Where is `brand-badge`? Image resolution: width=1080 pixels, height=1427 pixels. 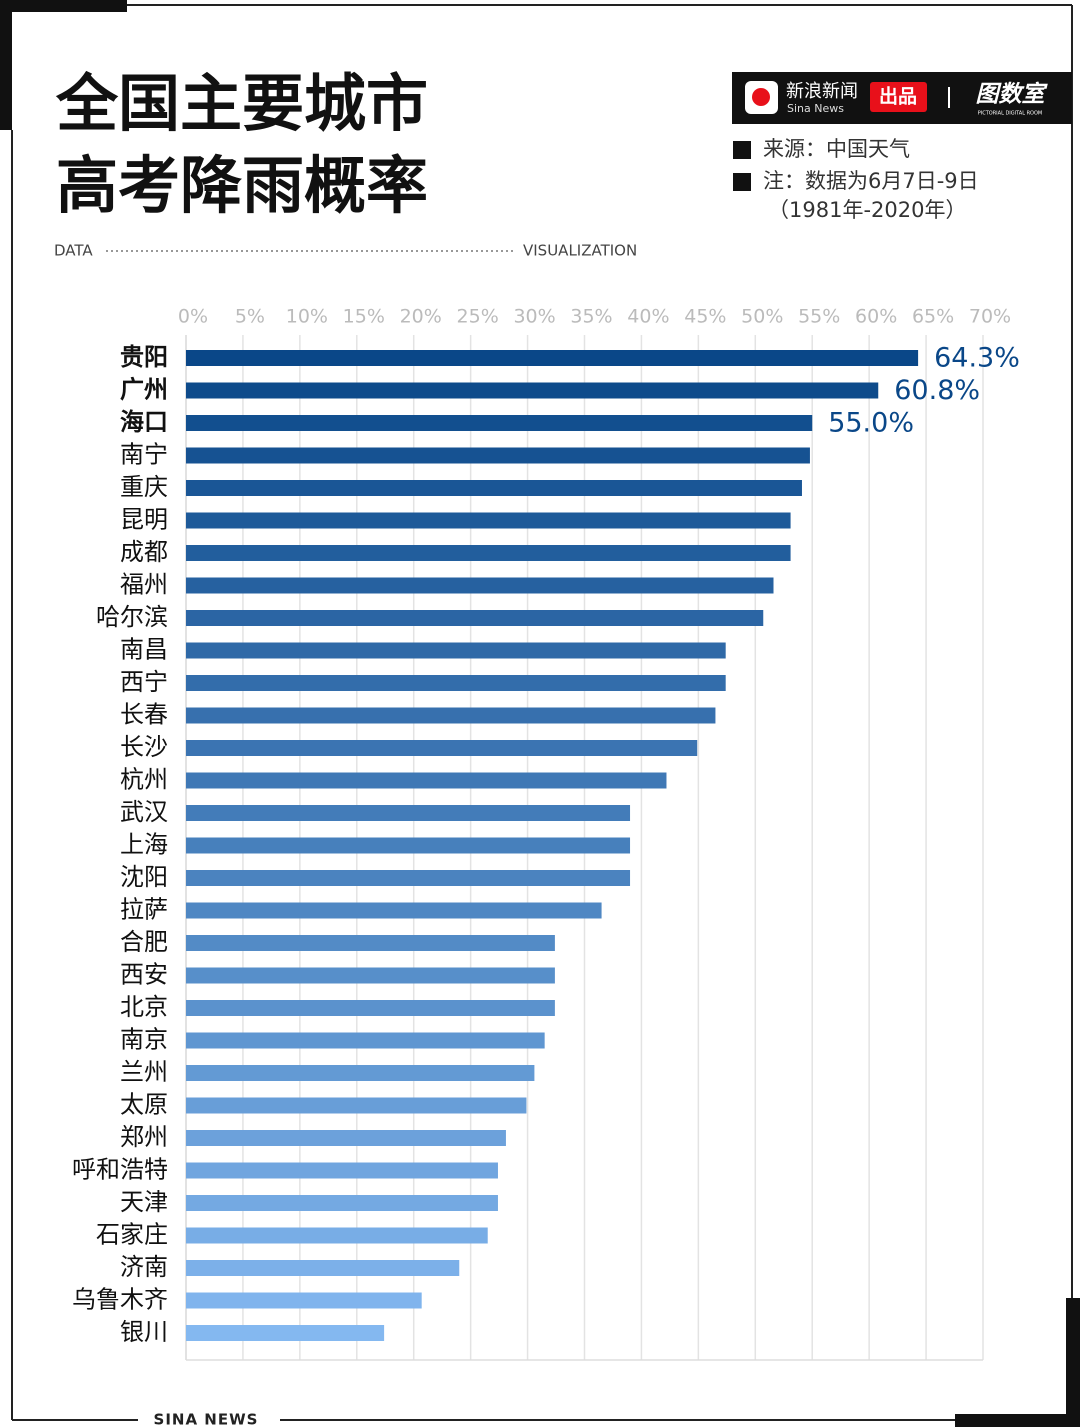
brand-badge is located at coordinates (898, 97).